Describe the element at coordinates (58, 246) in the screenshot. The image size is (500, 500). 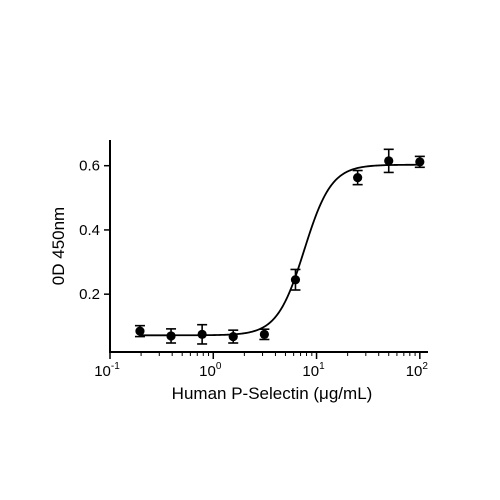
I see `y-axis-label: 0D 450nm` at that location.